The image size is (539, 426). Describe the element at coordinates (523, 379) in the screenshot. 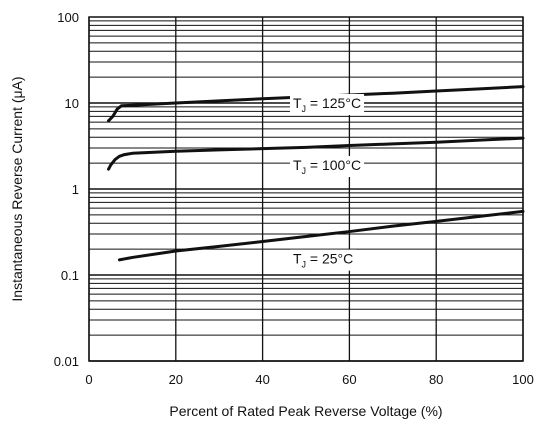

I see `x-tick-label: 100` at that location.